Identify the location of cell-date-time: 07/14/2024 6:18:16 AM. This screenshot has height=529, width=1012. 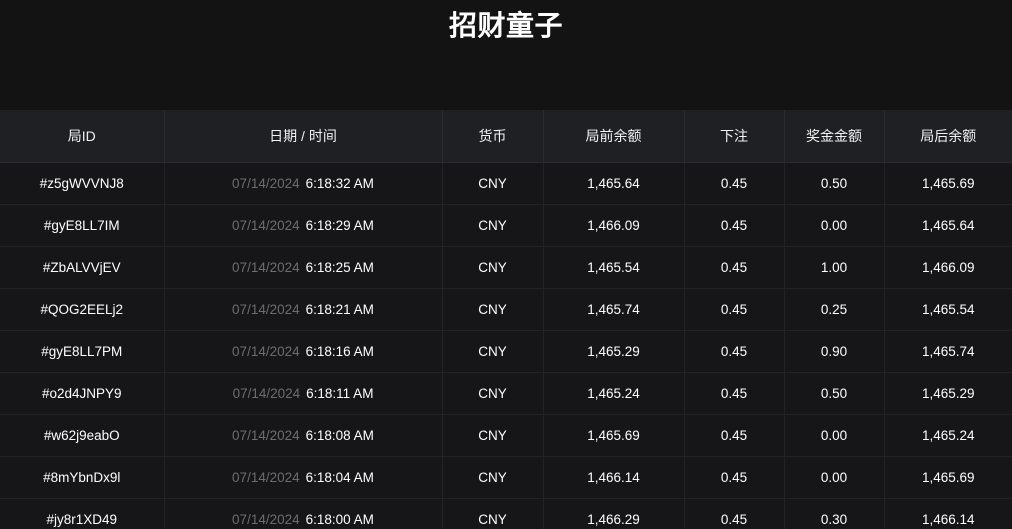
(303, 351).